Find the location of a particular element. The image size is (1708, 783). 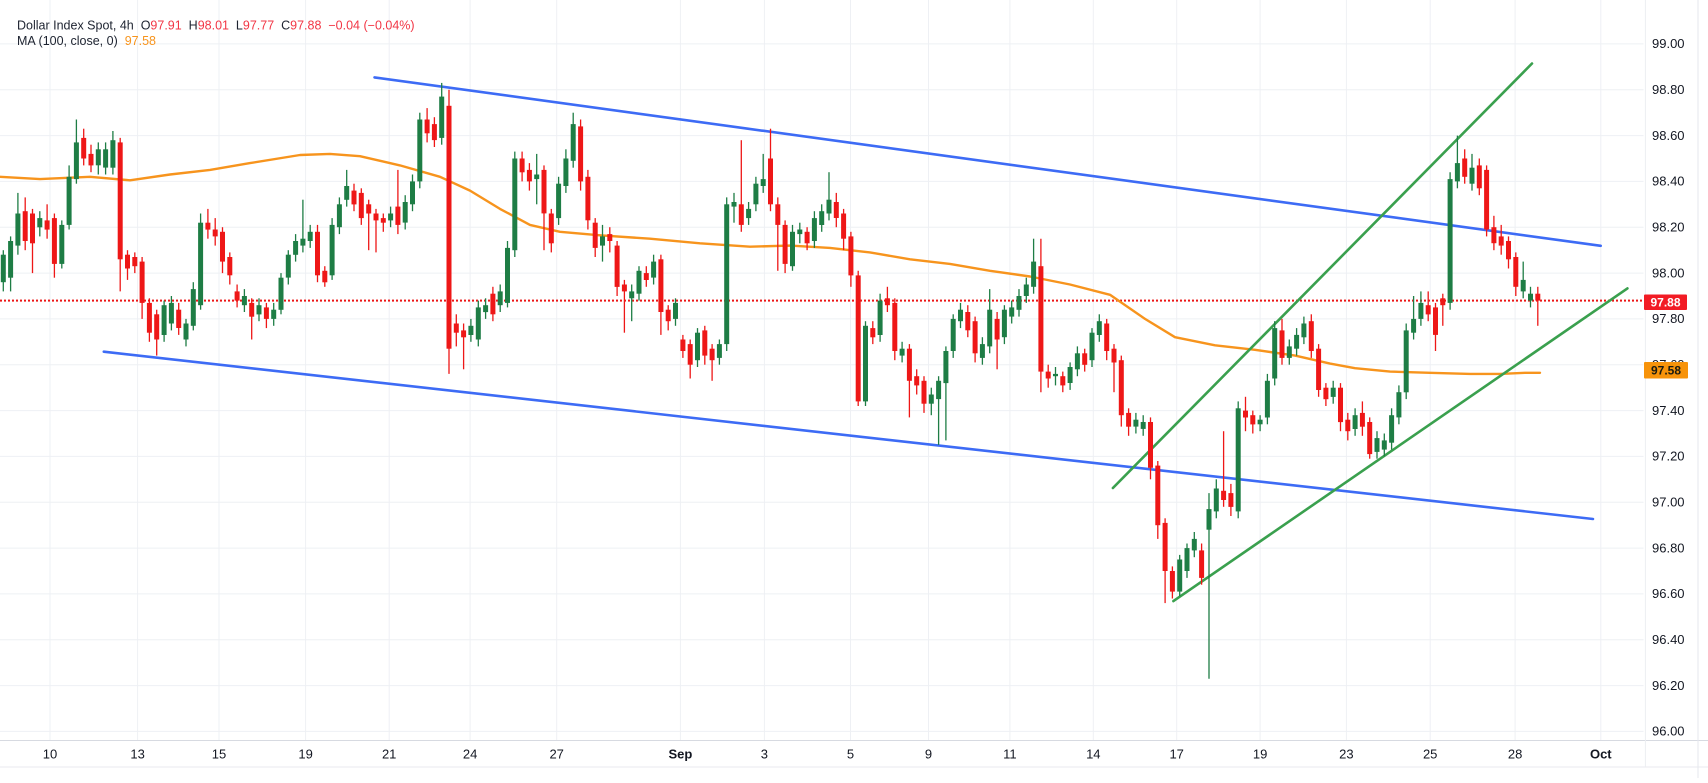

svg-text: 11 is located at coordinates (1010, 754).